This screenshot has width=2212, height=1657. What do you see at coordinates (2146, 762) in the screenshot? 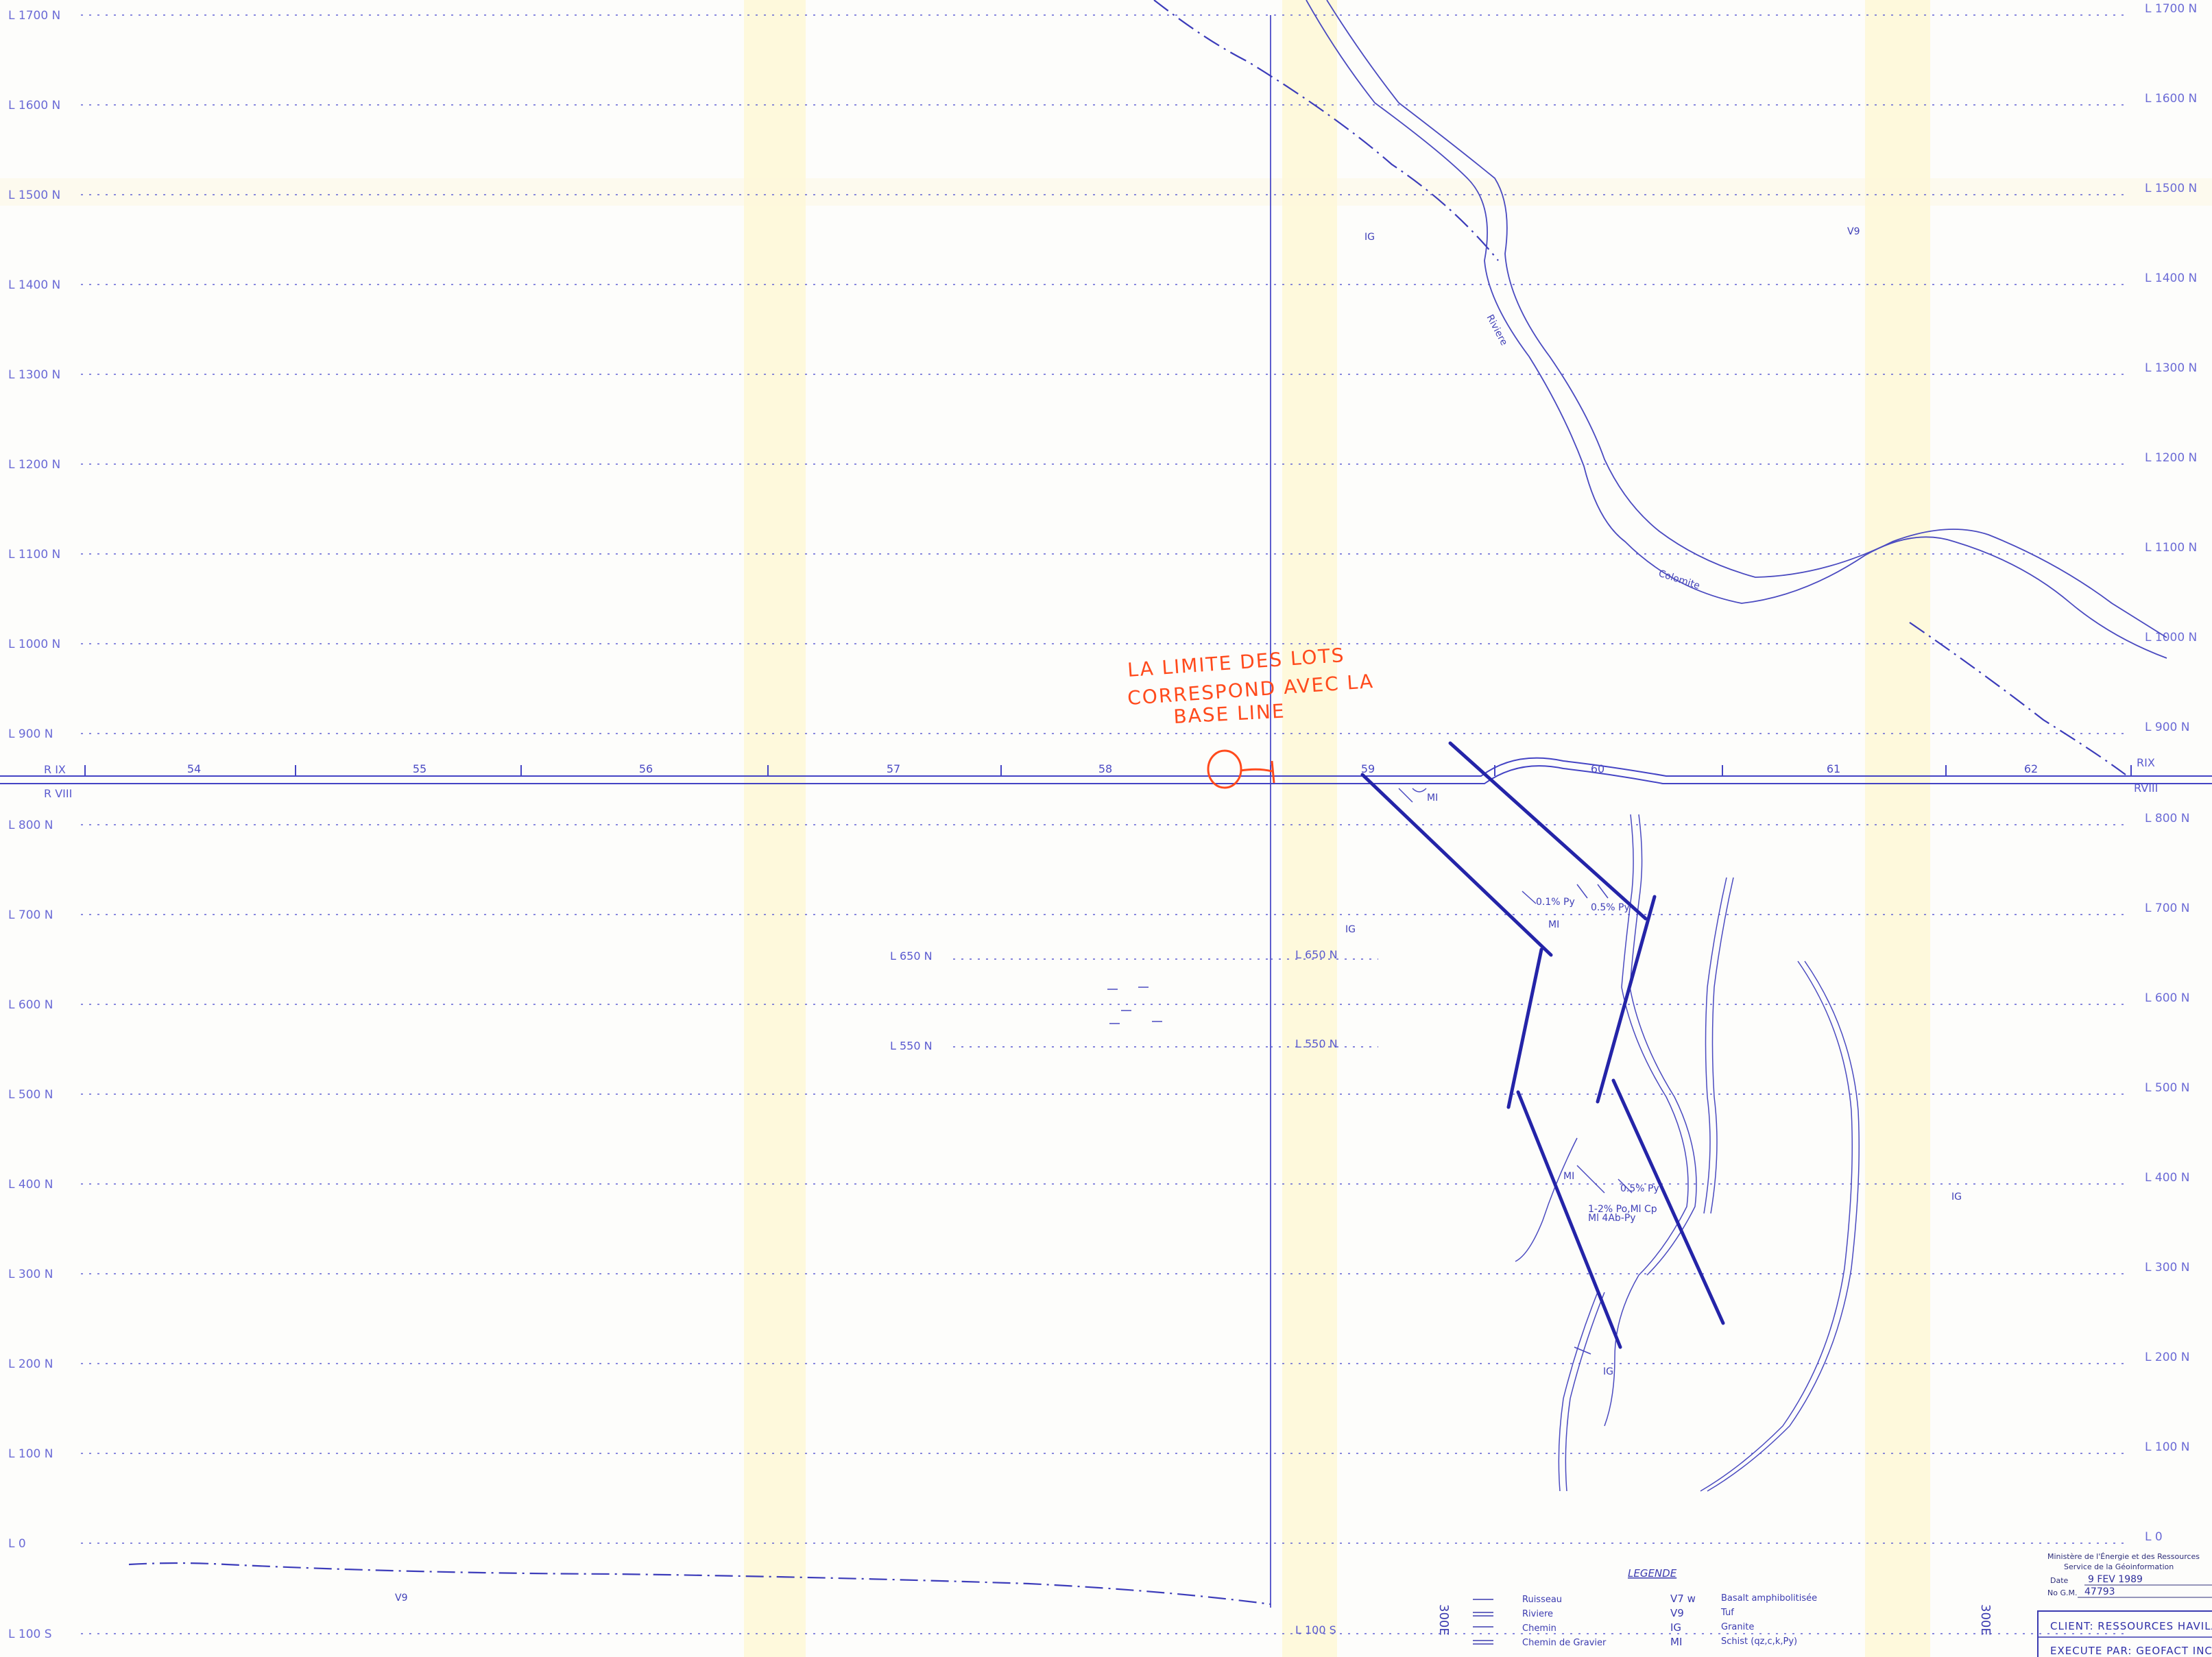
I see `range-top-right: RIX` at bounding box center [2146, 762].